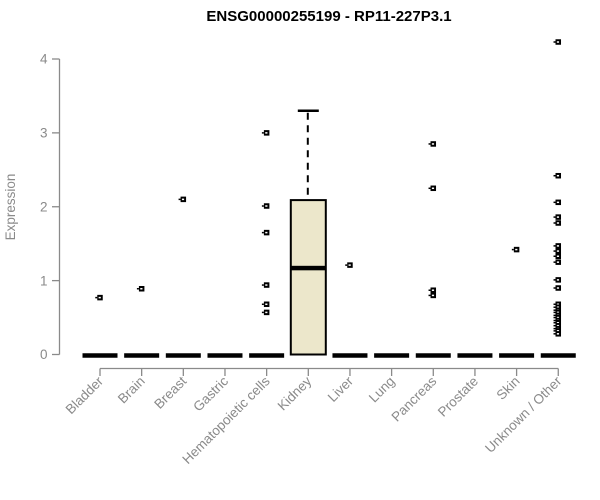 This screenshot has width=600, height=500. What do you see at coordinates (349, 265) in the screenshot?
I see `outlier-point-notch-liver` at bounding box center [349, 265].